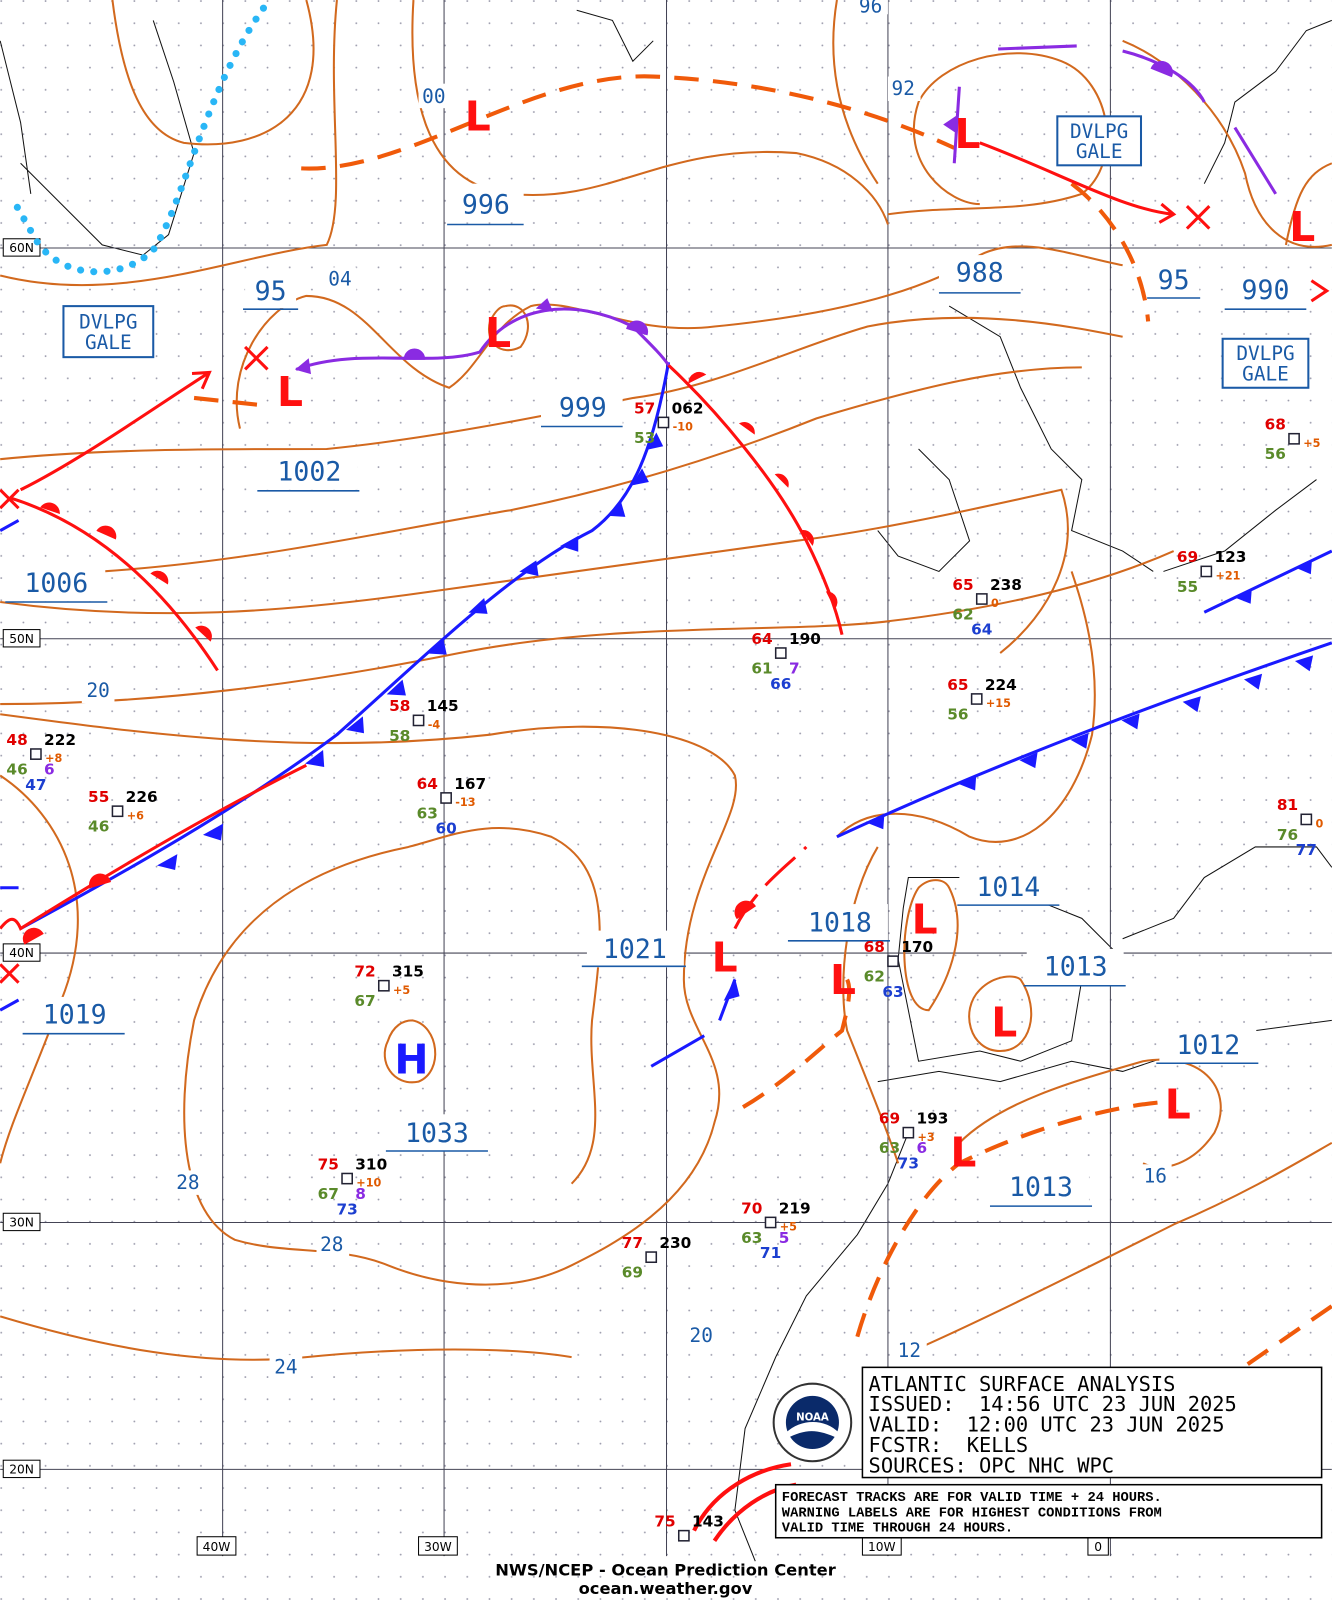  Describe the element at coordinates (780, 684) in the screenshot. I see `station-height: 66` at that location.